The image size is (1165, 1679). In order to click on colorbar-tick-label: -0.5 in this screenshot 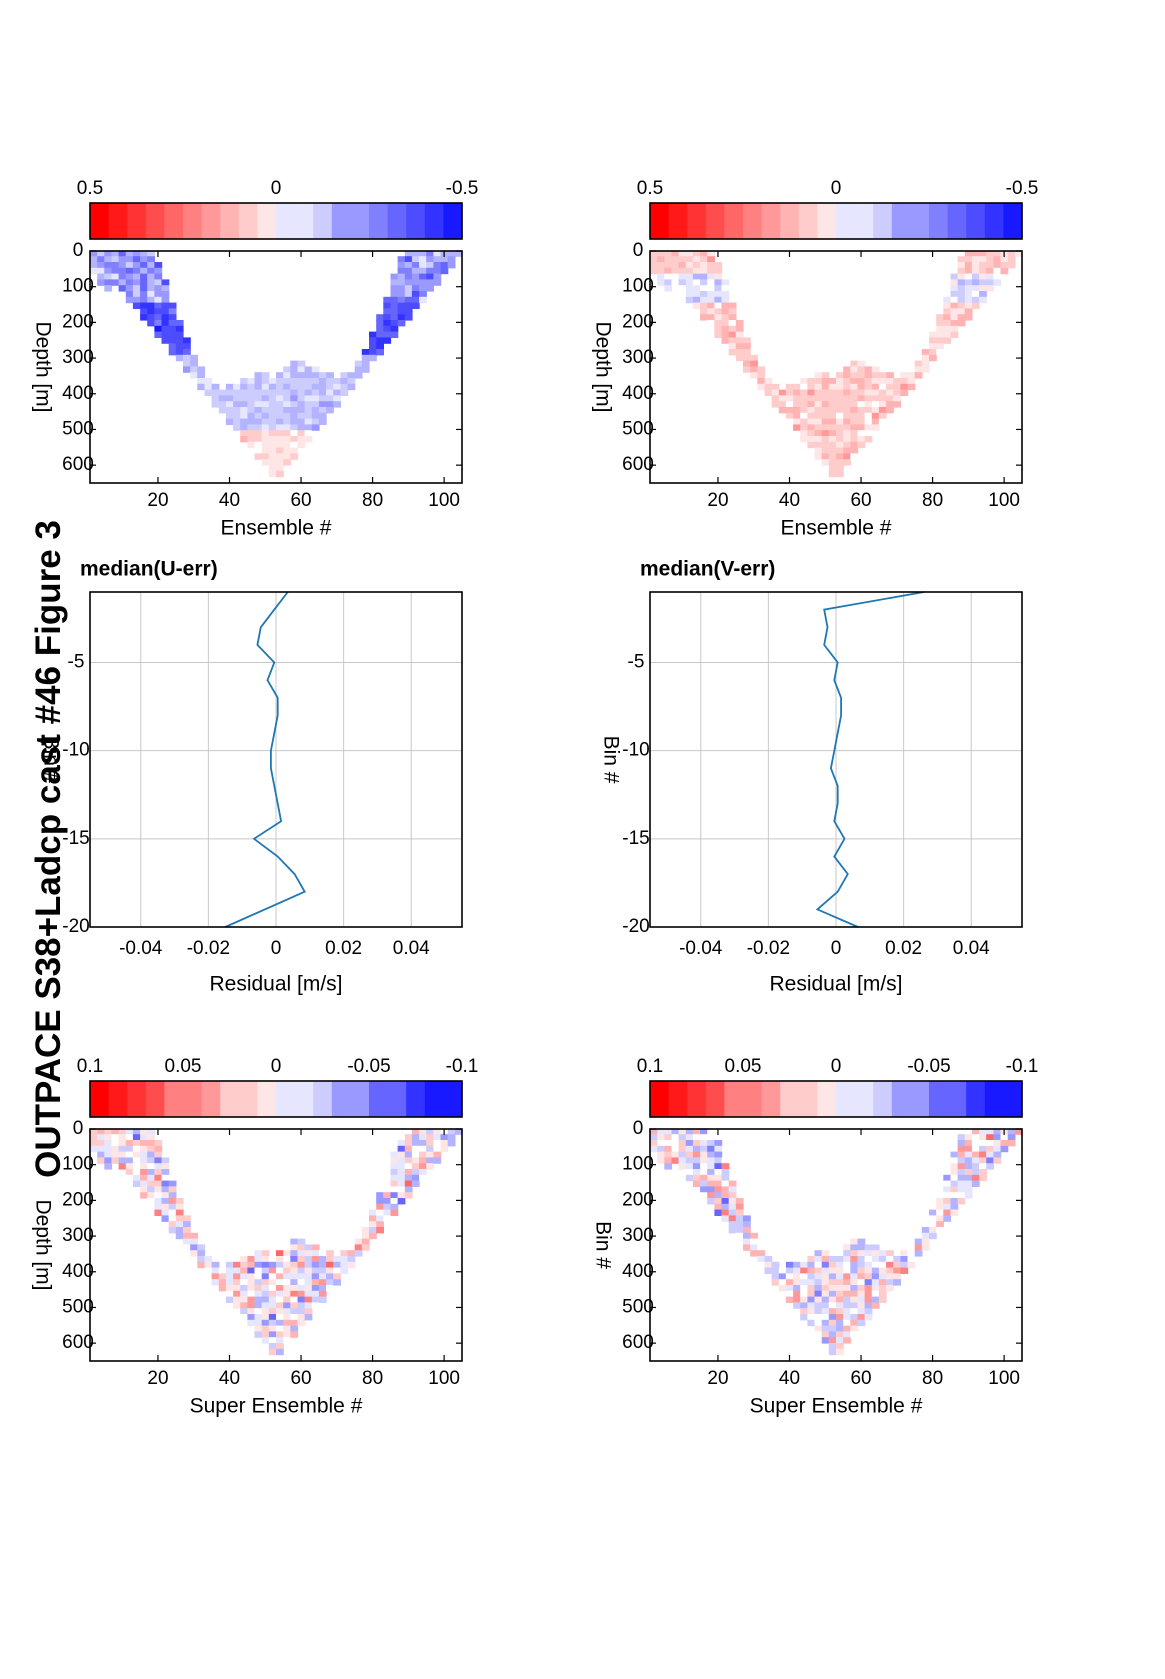, I will do `click(462, 188)`.